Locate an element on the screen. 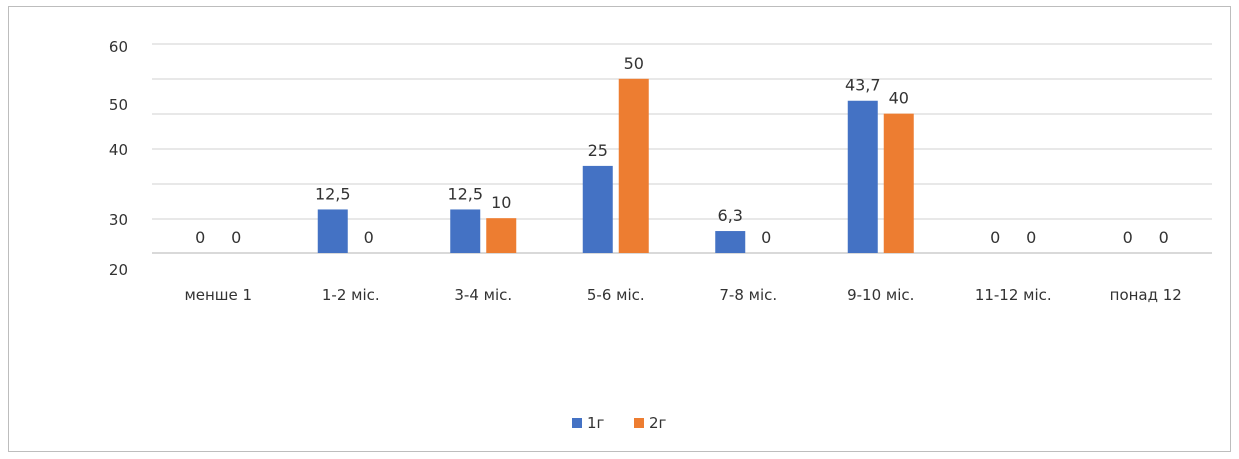 This screenshot has height=459, width=1239. legend-label: 1г is located at coordinates (596, 423).